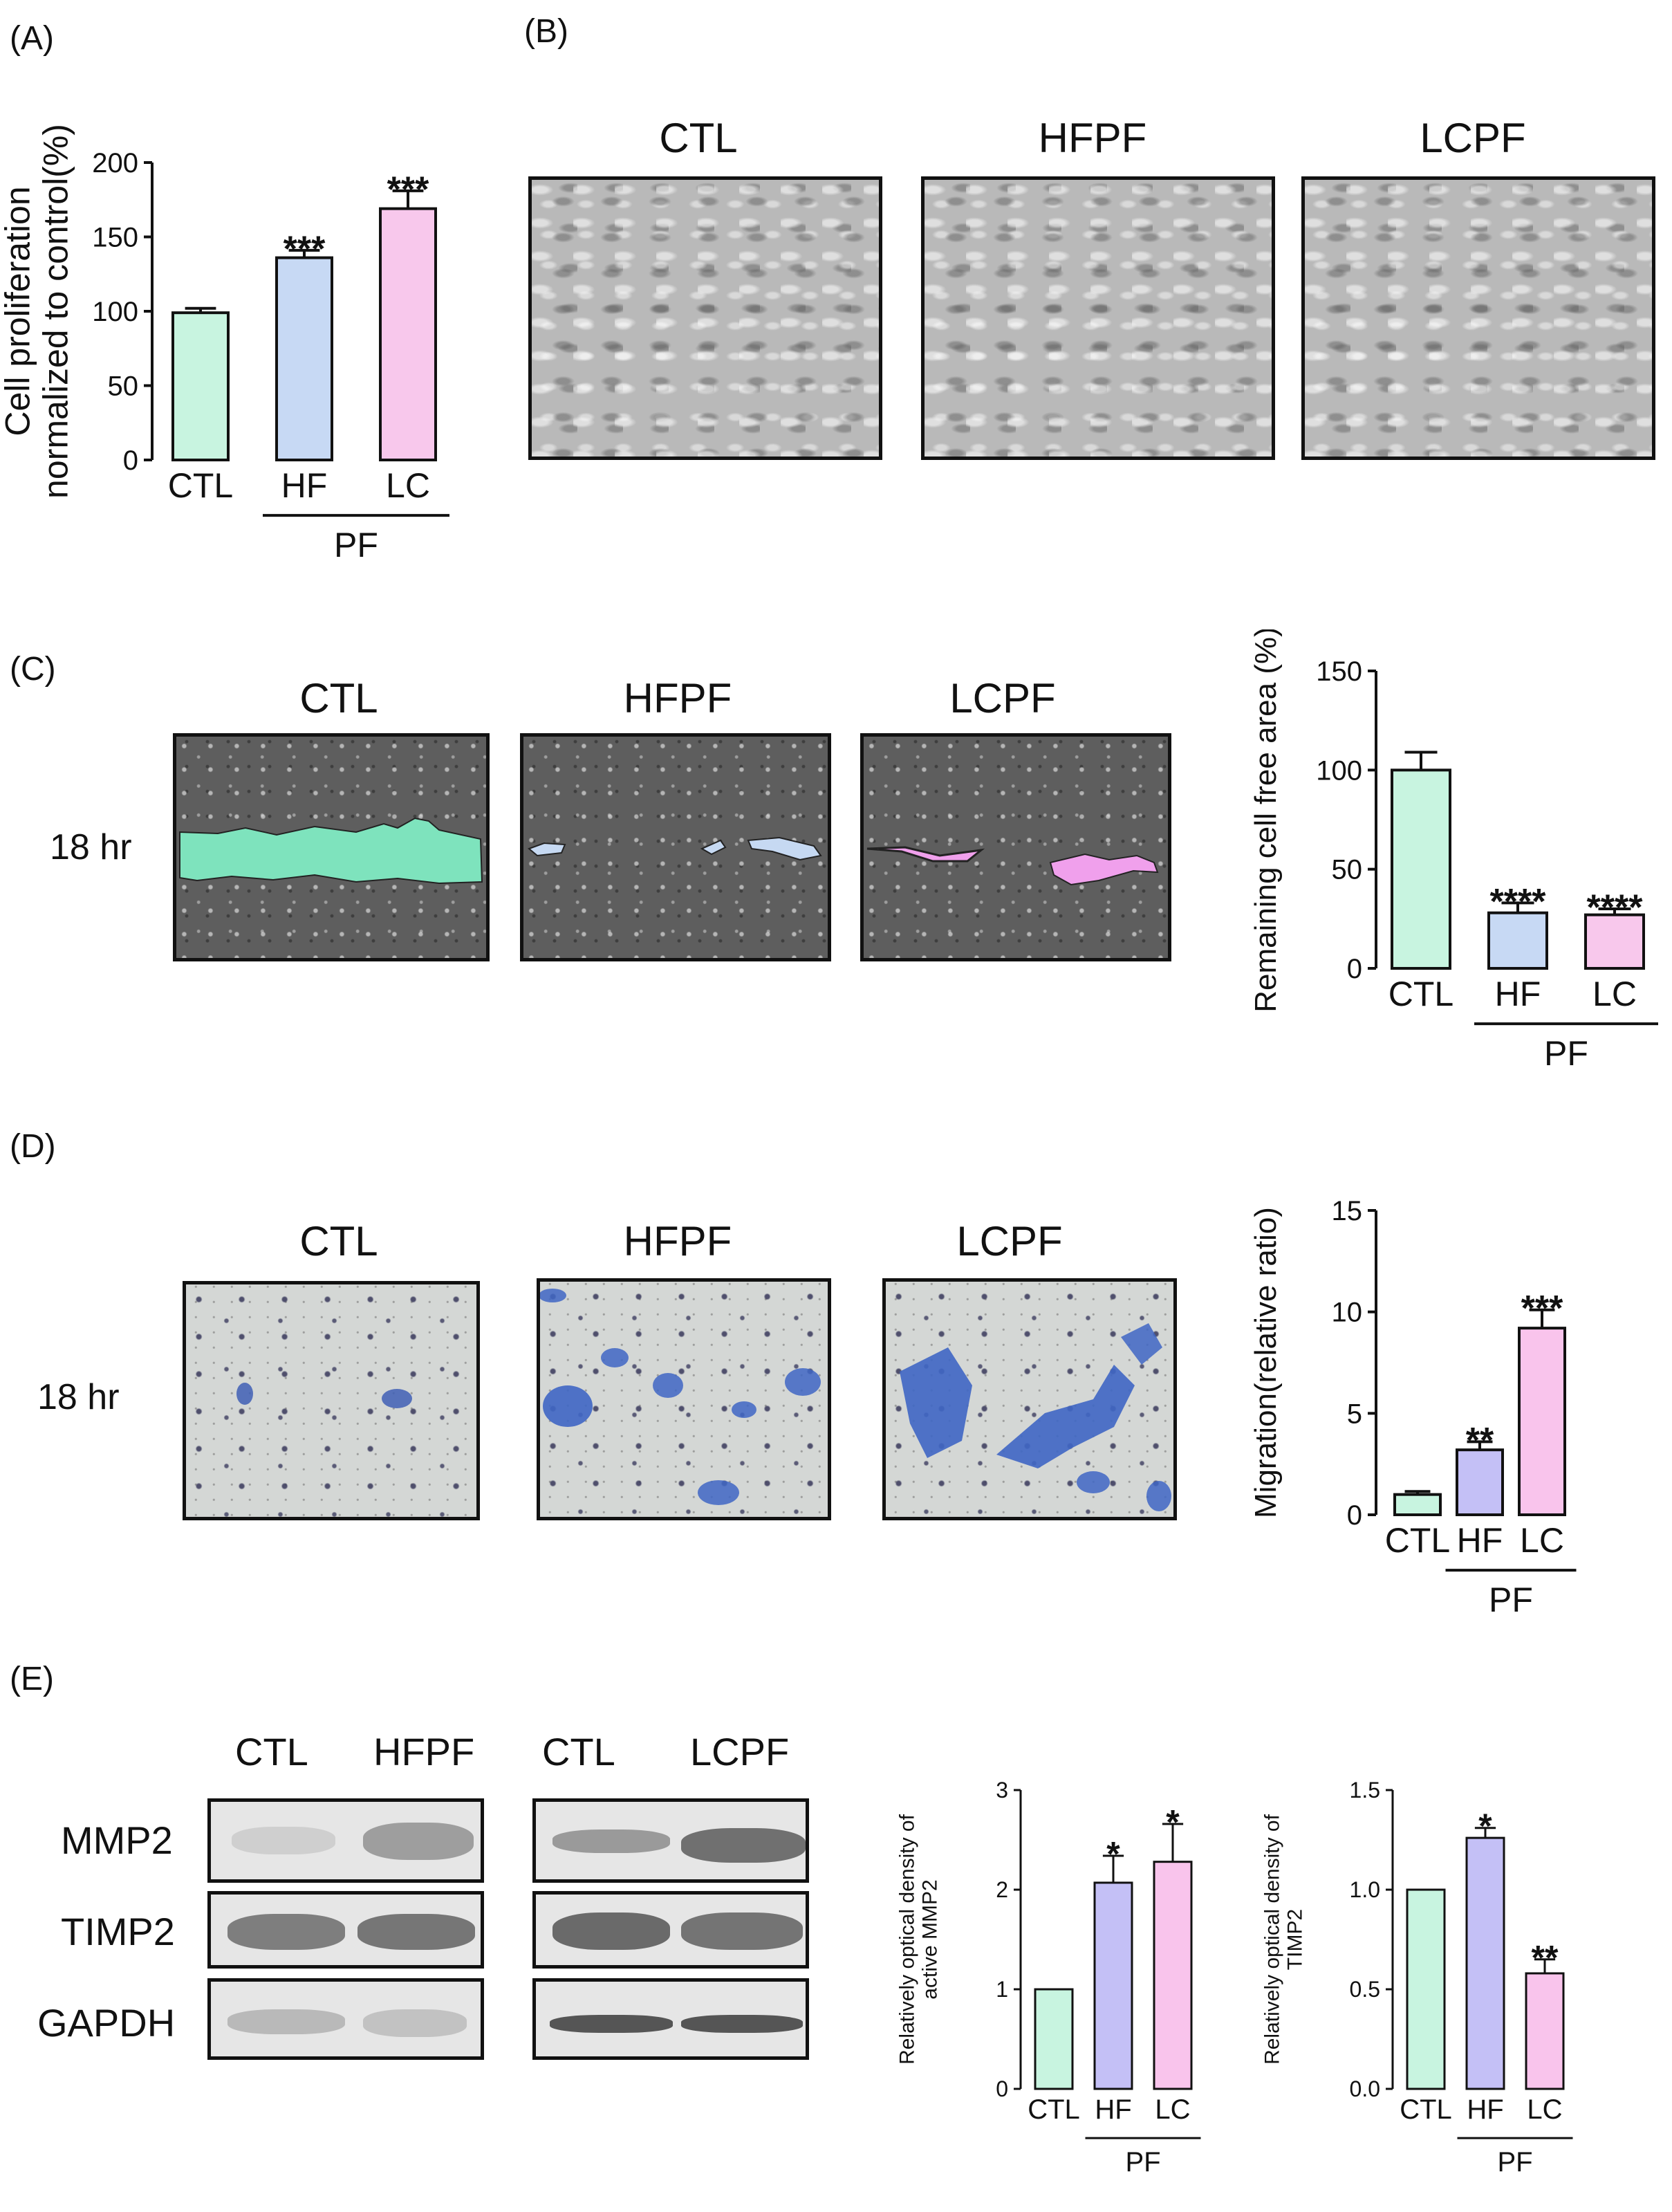  I want to click on blot-timp2-right, so click(670, 1930).